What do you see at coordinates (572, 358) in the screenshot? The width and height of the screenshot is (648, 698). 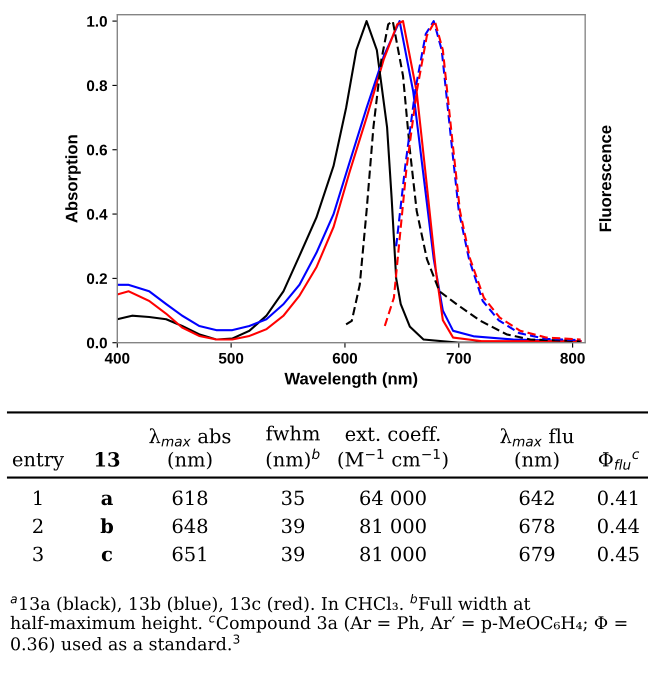 I see `x-tick-label: 800` at bounding box center [572, 358].